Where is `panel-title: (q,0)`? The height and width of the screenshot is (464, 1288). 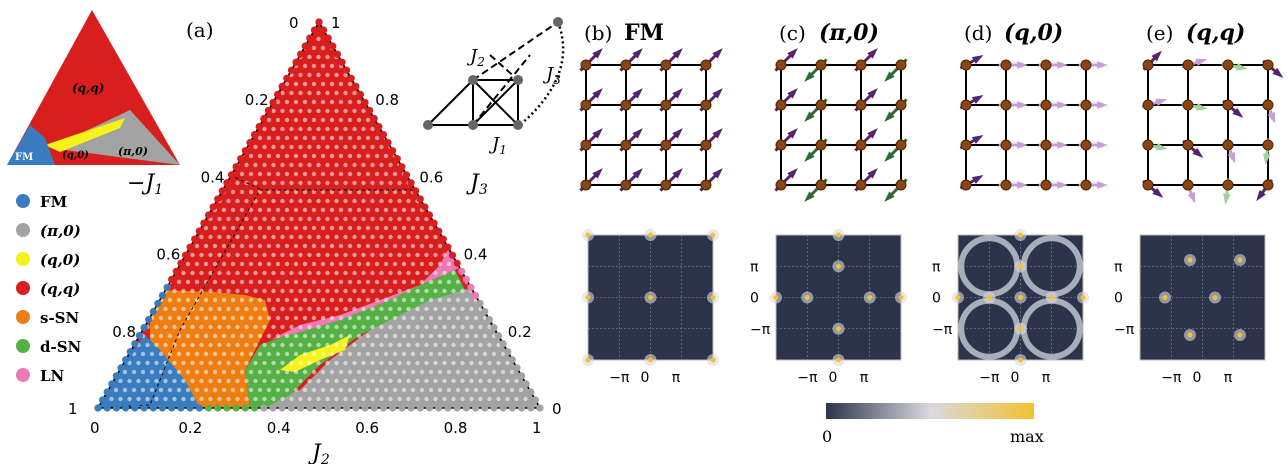
panel-title: (q,0) is located at coordinates (1033, 33).